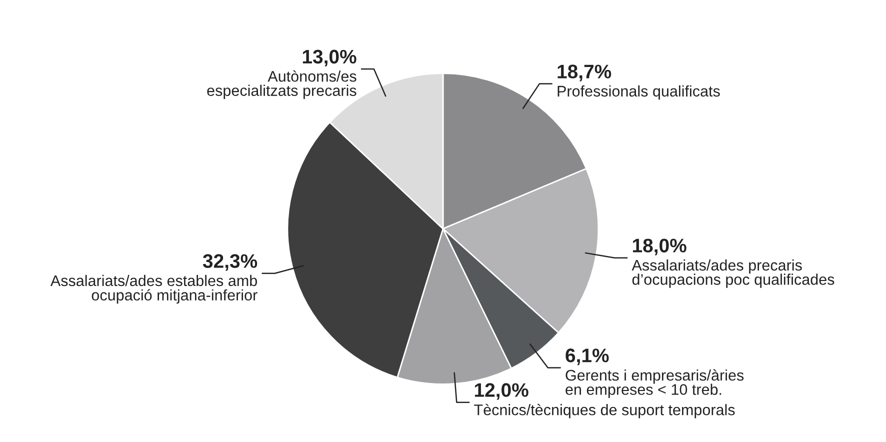  Describe the element at coordinates (329, 58) in the screenshot. I see `data-label: 13,0%` at that location.